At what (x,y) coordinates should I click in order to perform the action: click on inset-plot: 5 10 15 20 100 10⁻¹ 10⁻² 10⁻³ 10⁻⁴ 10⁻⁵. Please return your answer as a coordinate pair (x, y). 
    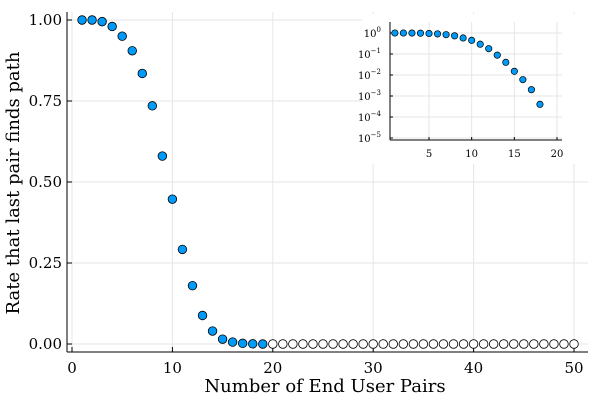
    Looking at the image, I should click on (474, 89).